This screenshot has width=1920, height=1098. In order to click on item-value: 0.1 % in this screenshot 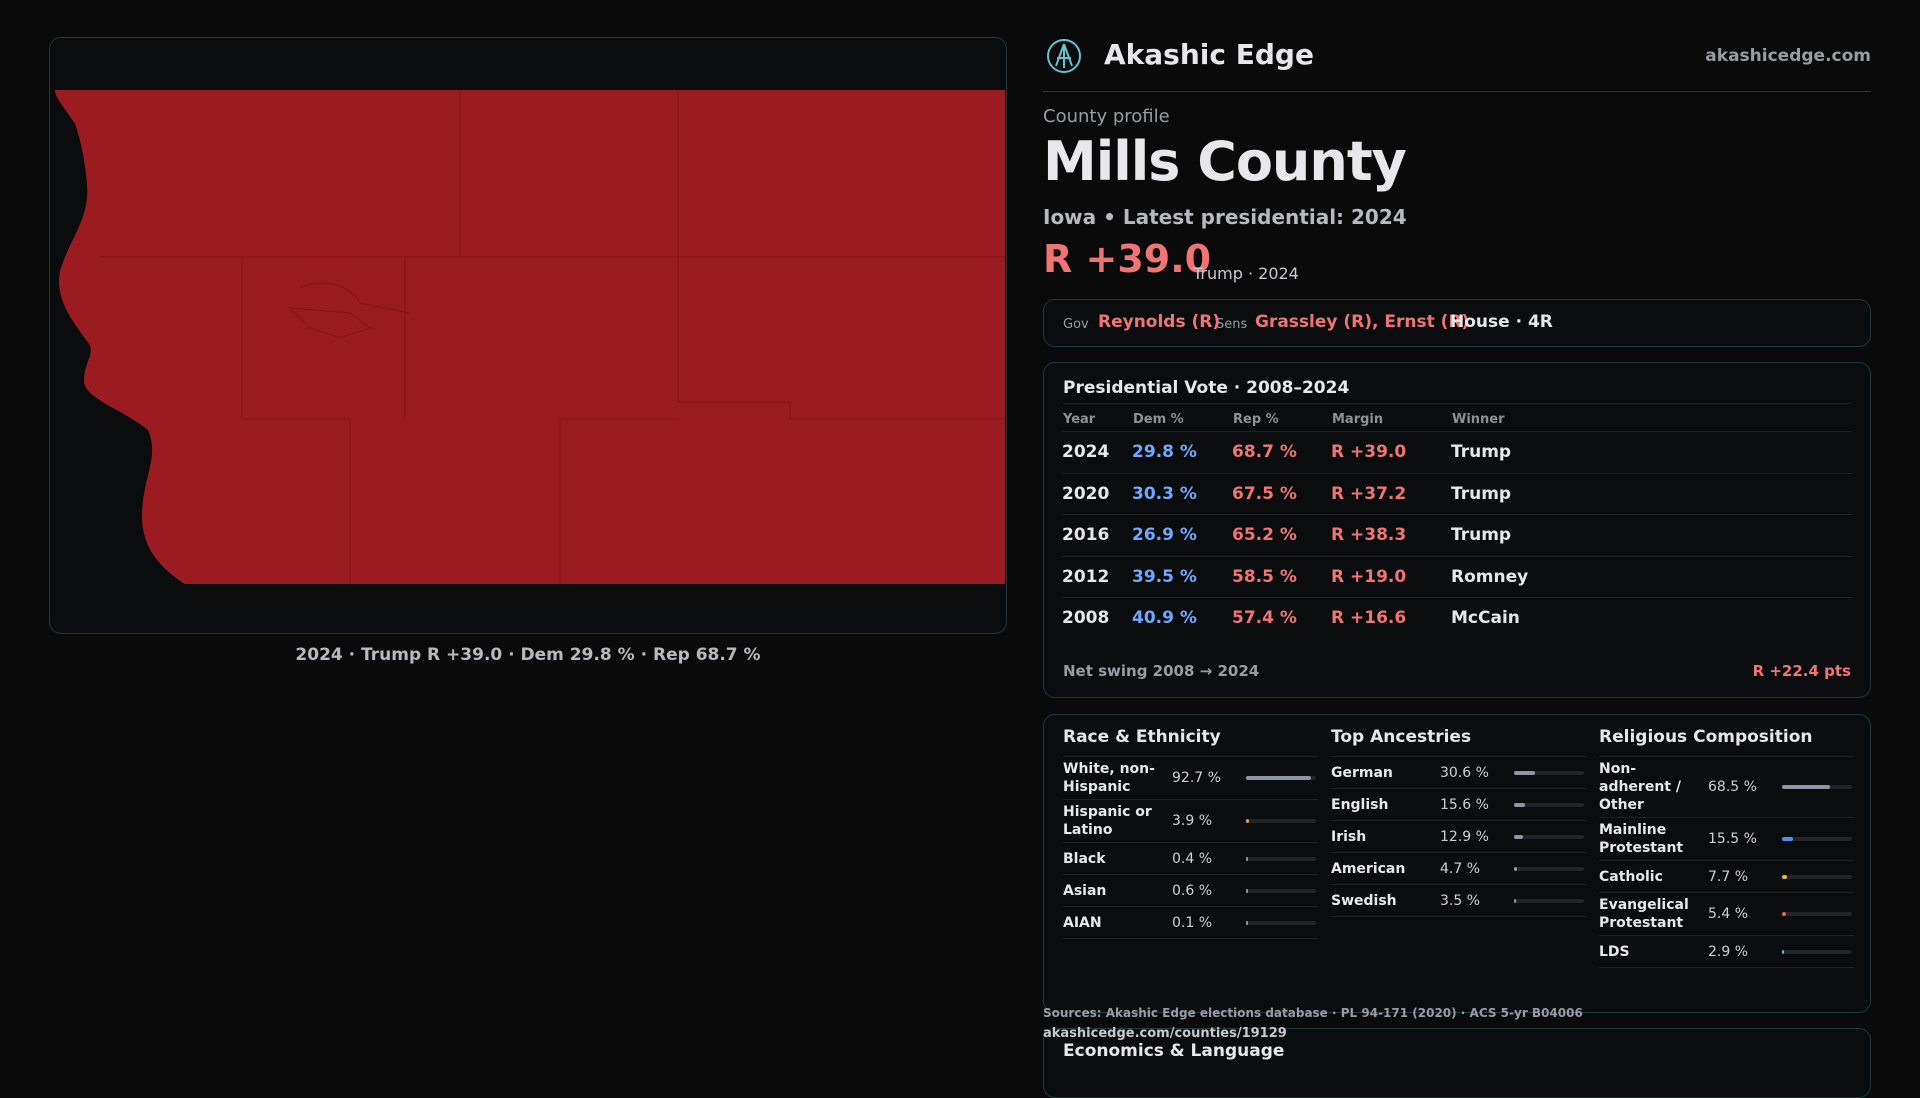, I will do `click(1192, 922)`.